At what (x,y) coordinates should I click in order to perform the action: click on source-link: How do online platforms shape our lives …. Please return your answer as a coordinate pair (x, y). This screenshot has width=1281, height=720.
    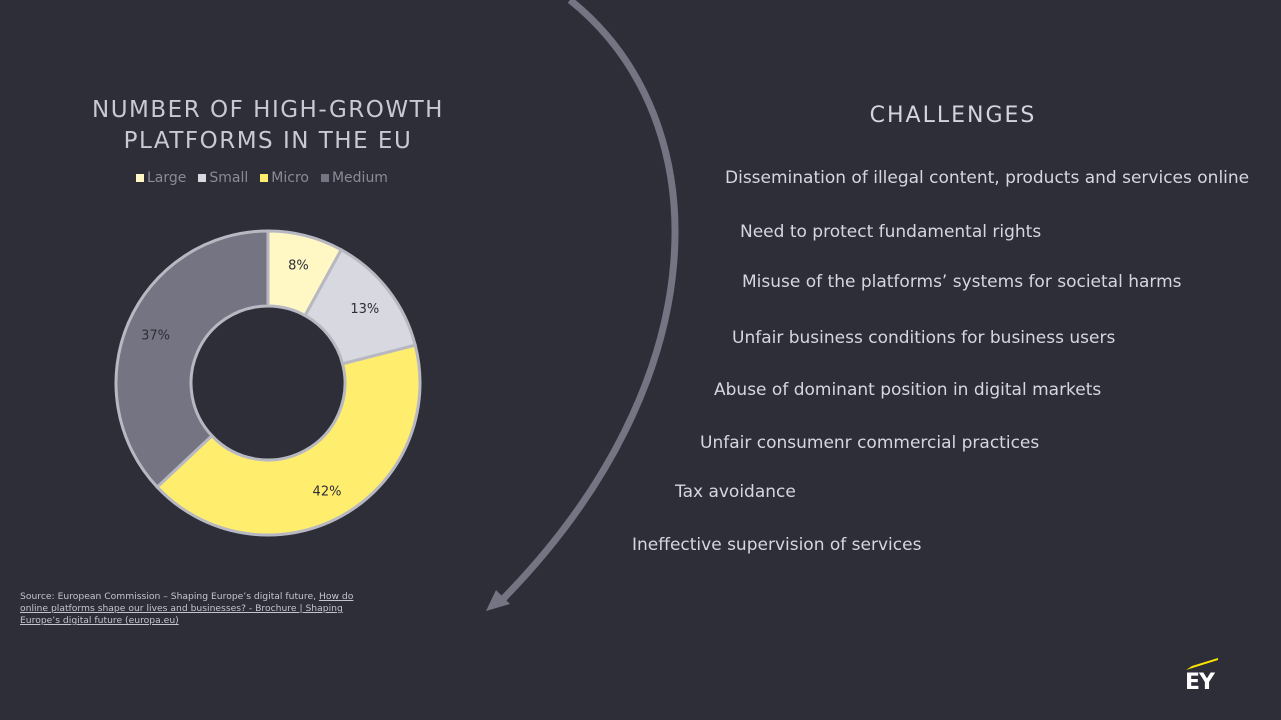
    Looking at the image, I should click on (187, 608).